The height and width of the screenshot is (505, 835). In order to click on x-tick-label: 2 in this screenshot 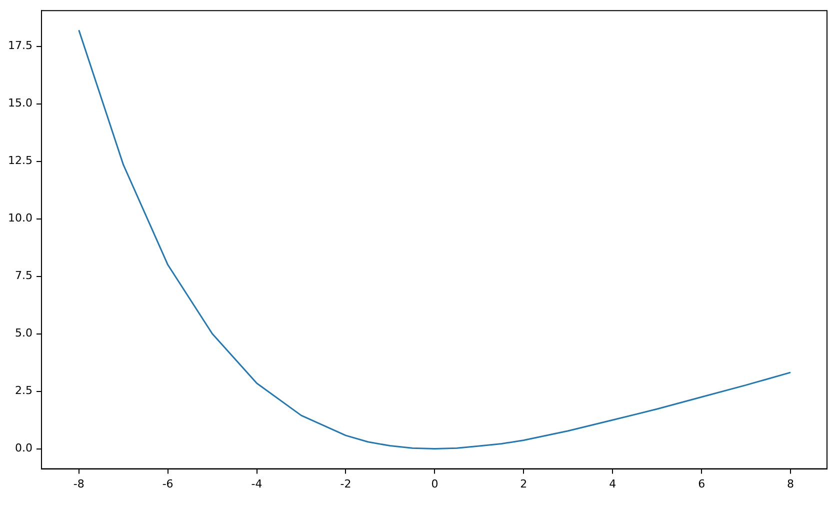, I will do `click(524, 483)`.